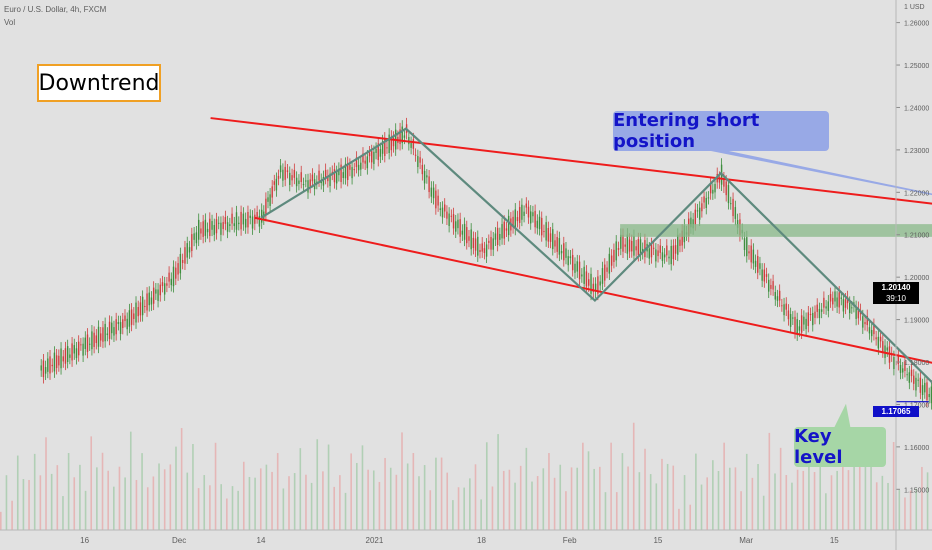  Describe the element at coordinates (55, 9) in the screenshot. I see `symbol-title: Euro / U.S. Dollar, 4h, FXCM` at that location.